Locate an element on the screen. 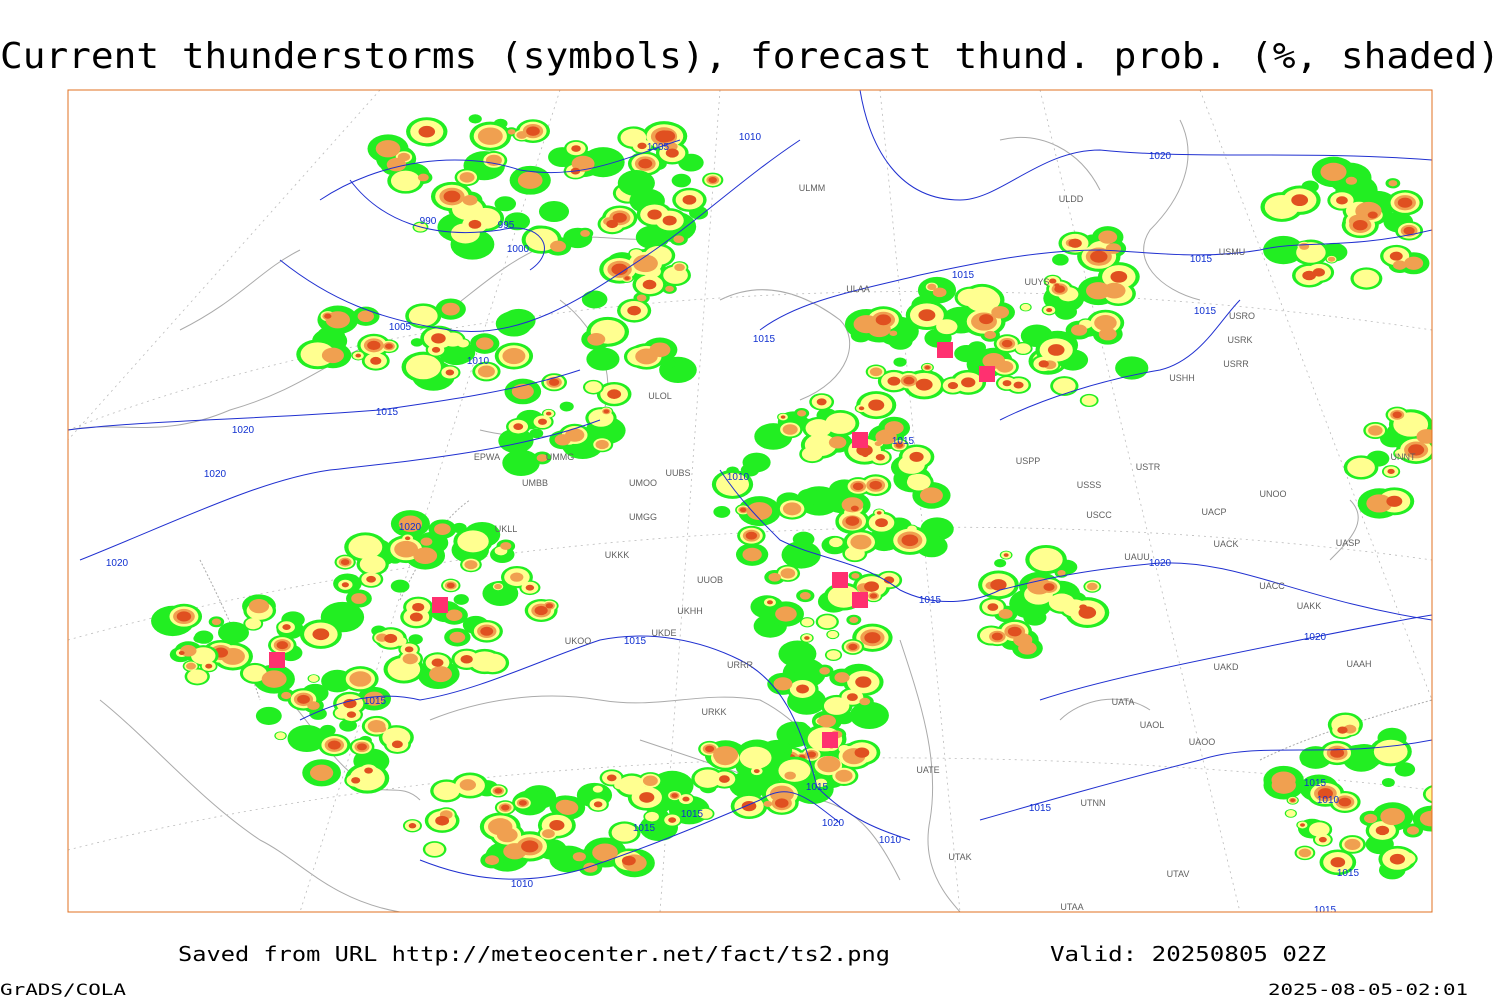 Image resolution: width=1500 pixels, height=1000 pixels. station-label: UTAK is located at coordinates (959, 857).